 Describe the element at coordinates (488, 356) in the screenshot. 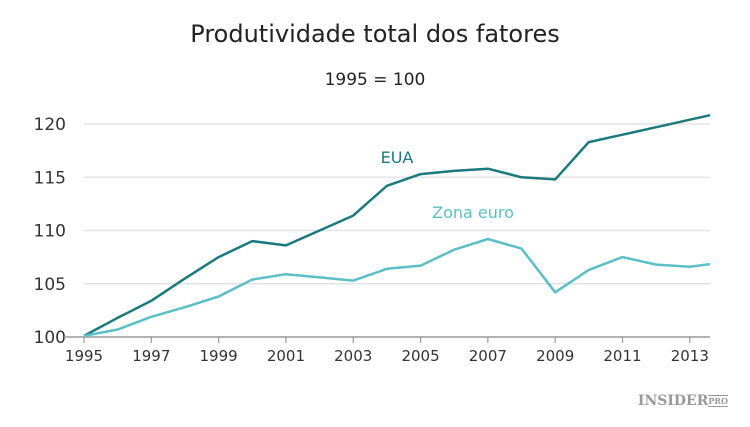

I see `x-tick-label: 2007` at that location.